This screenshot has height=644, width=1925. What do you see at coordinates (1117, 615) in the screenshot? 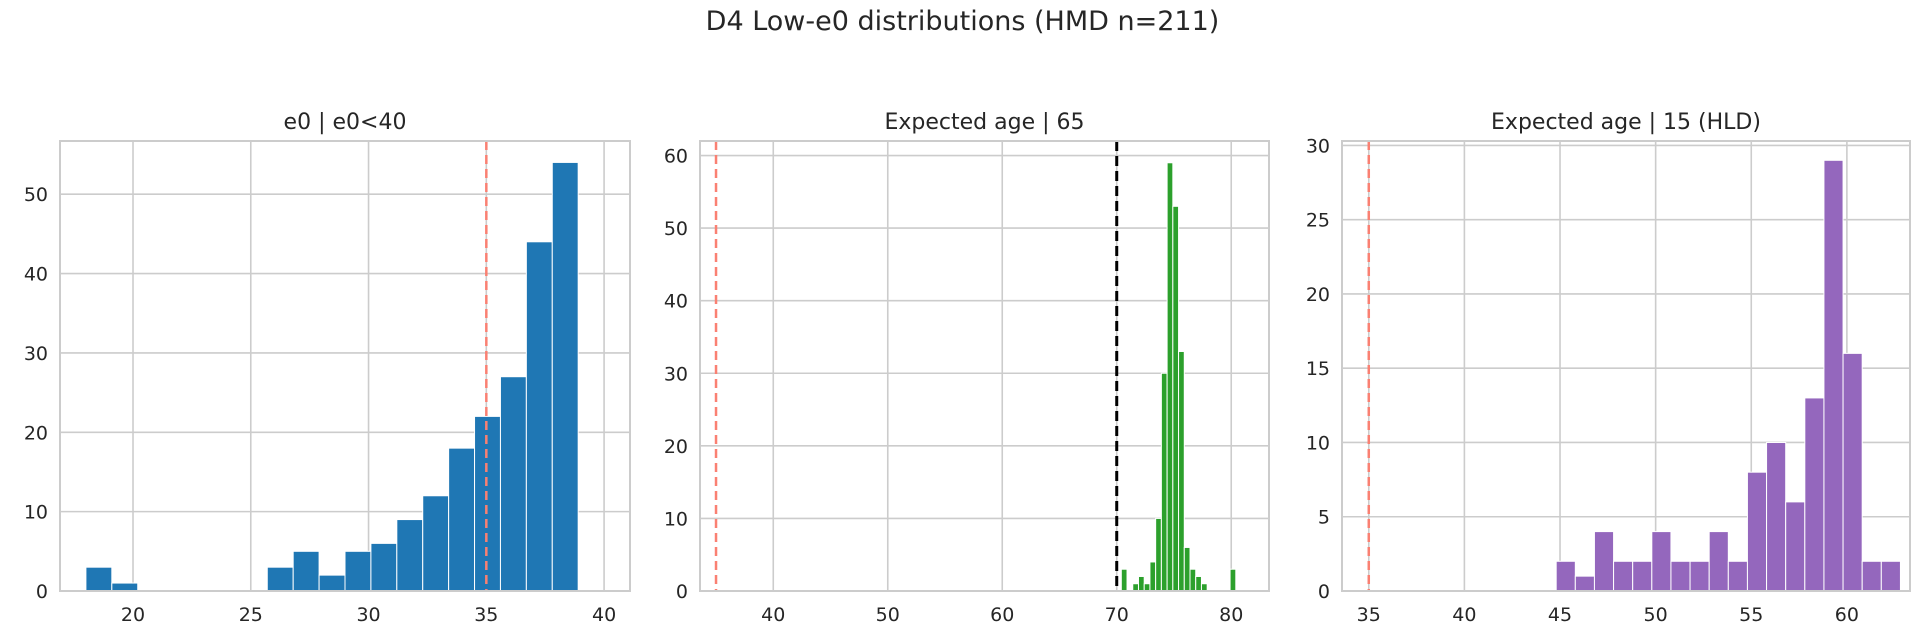
I see `x-tick-label: 70` at bounding box center [1117, 615].